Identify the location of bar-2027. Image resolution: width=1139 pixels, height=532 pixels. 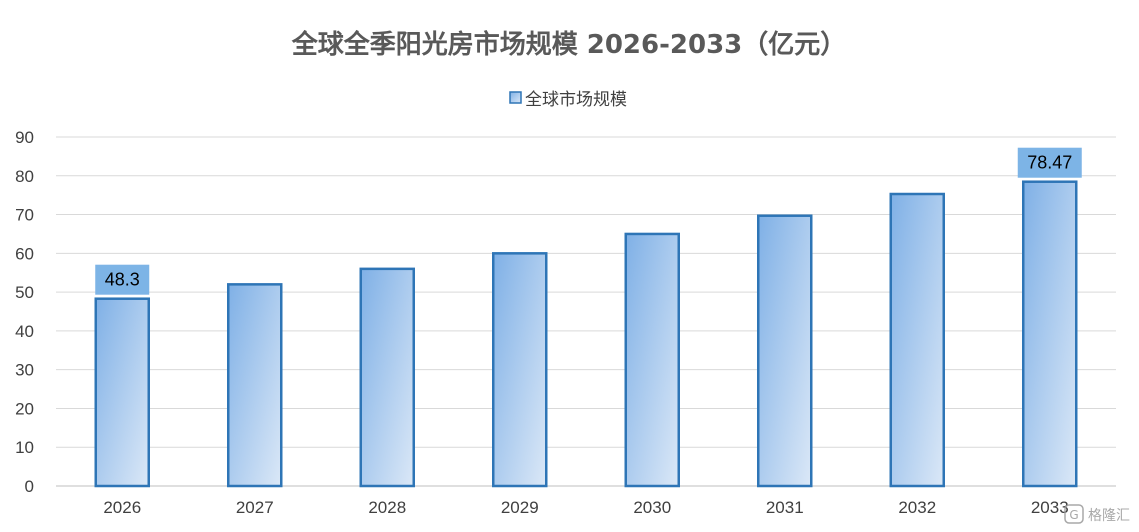
(255, 385).